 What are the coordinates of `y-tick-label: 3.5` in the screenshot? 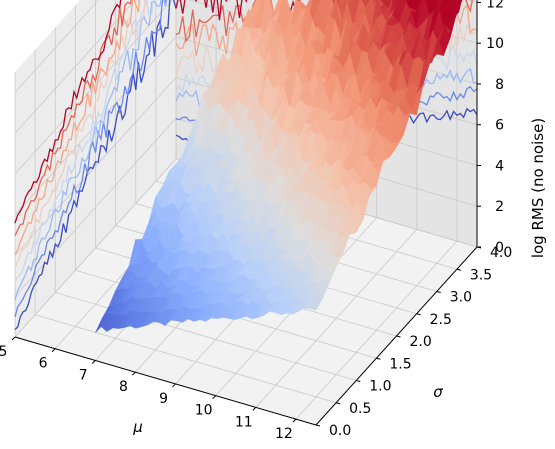 It's located at (481, 275).